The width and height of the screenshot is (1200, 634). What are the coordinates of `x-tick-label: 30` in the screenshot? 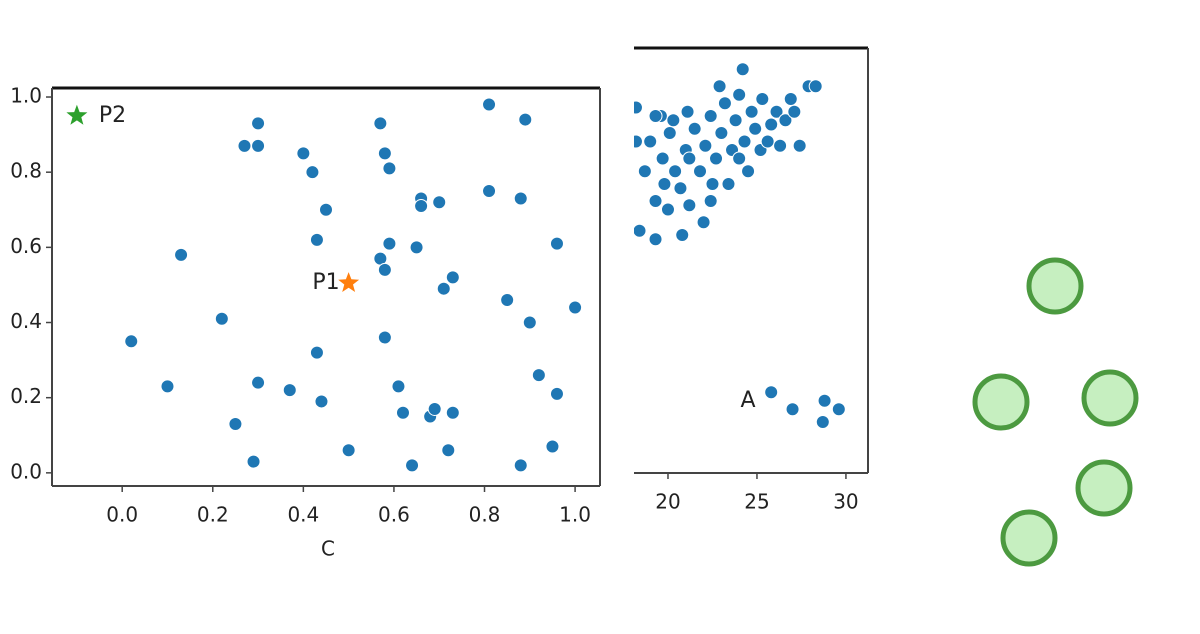 It's located at (845, 502).